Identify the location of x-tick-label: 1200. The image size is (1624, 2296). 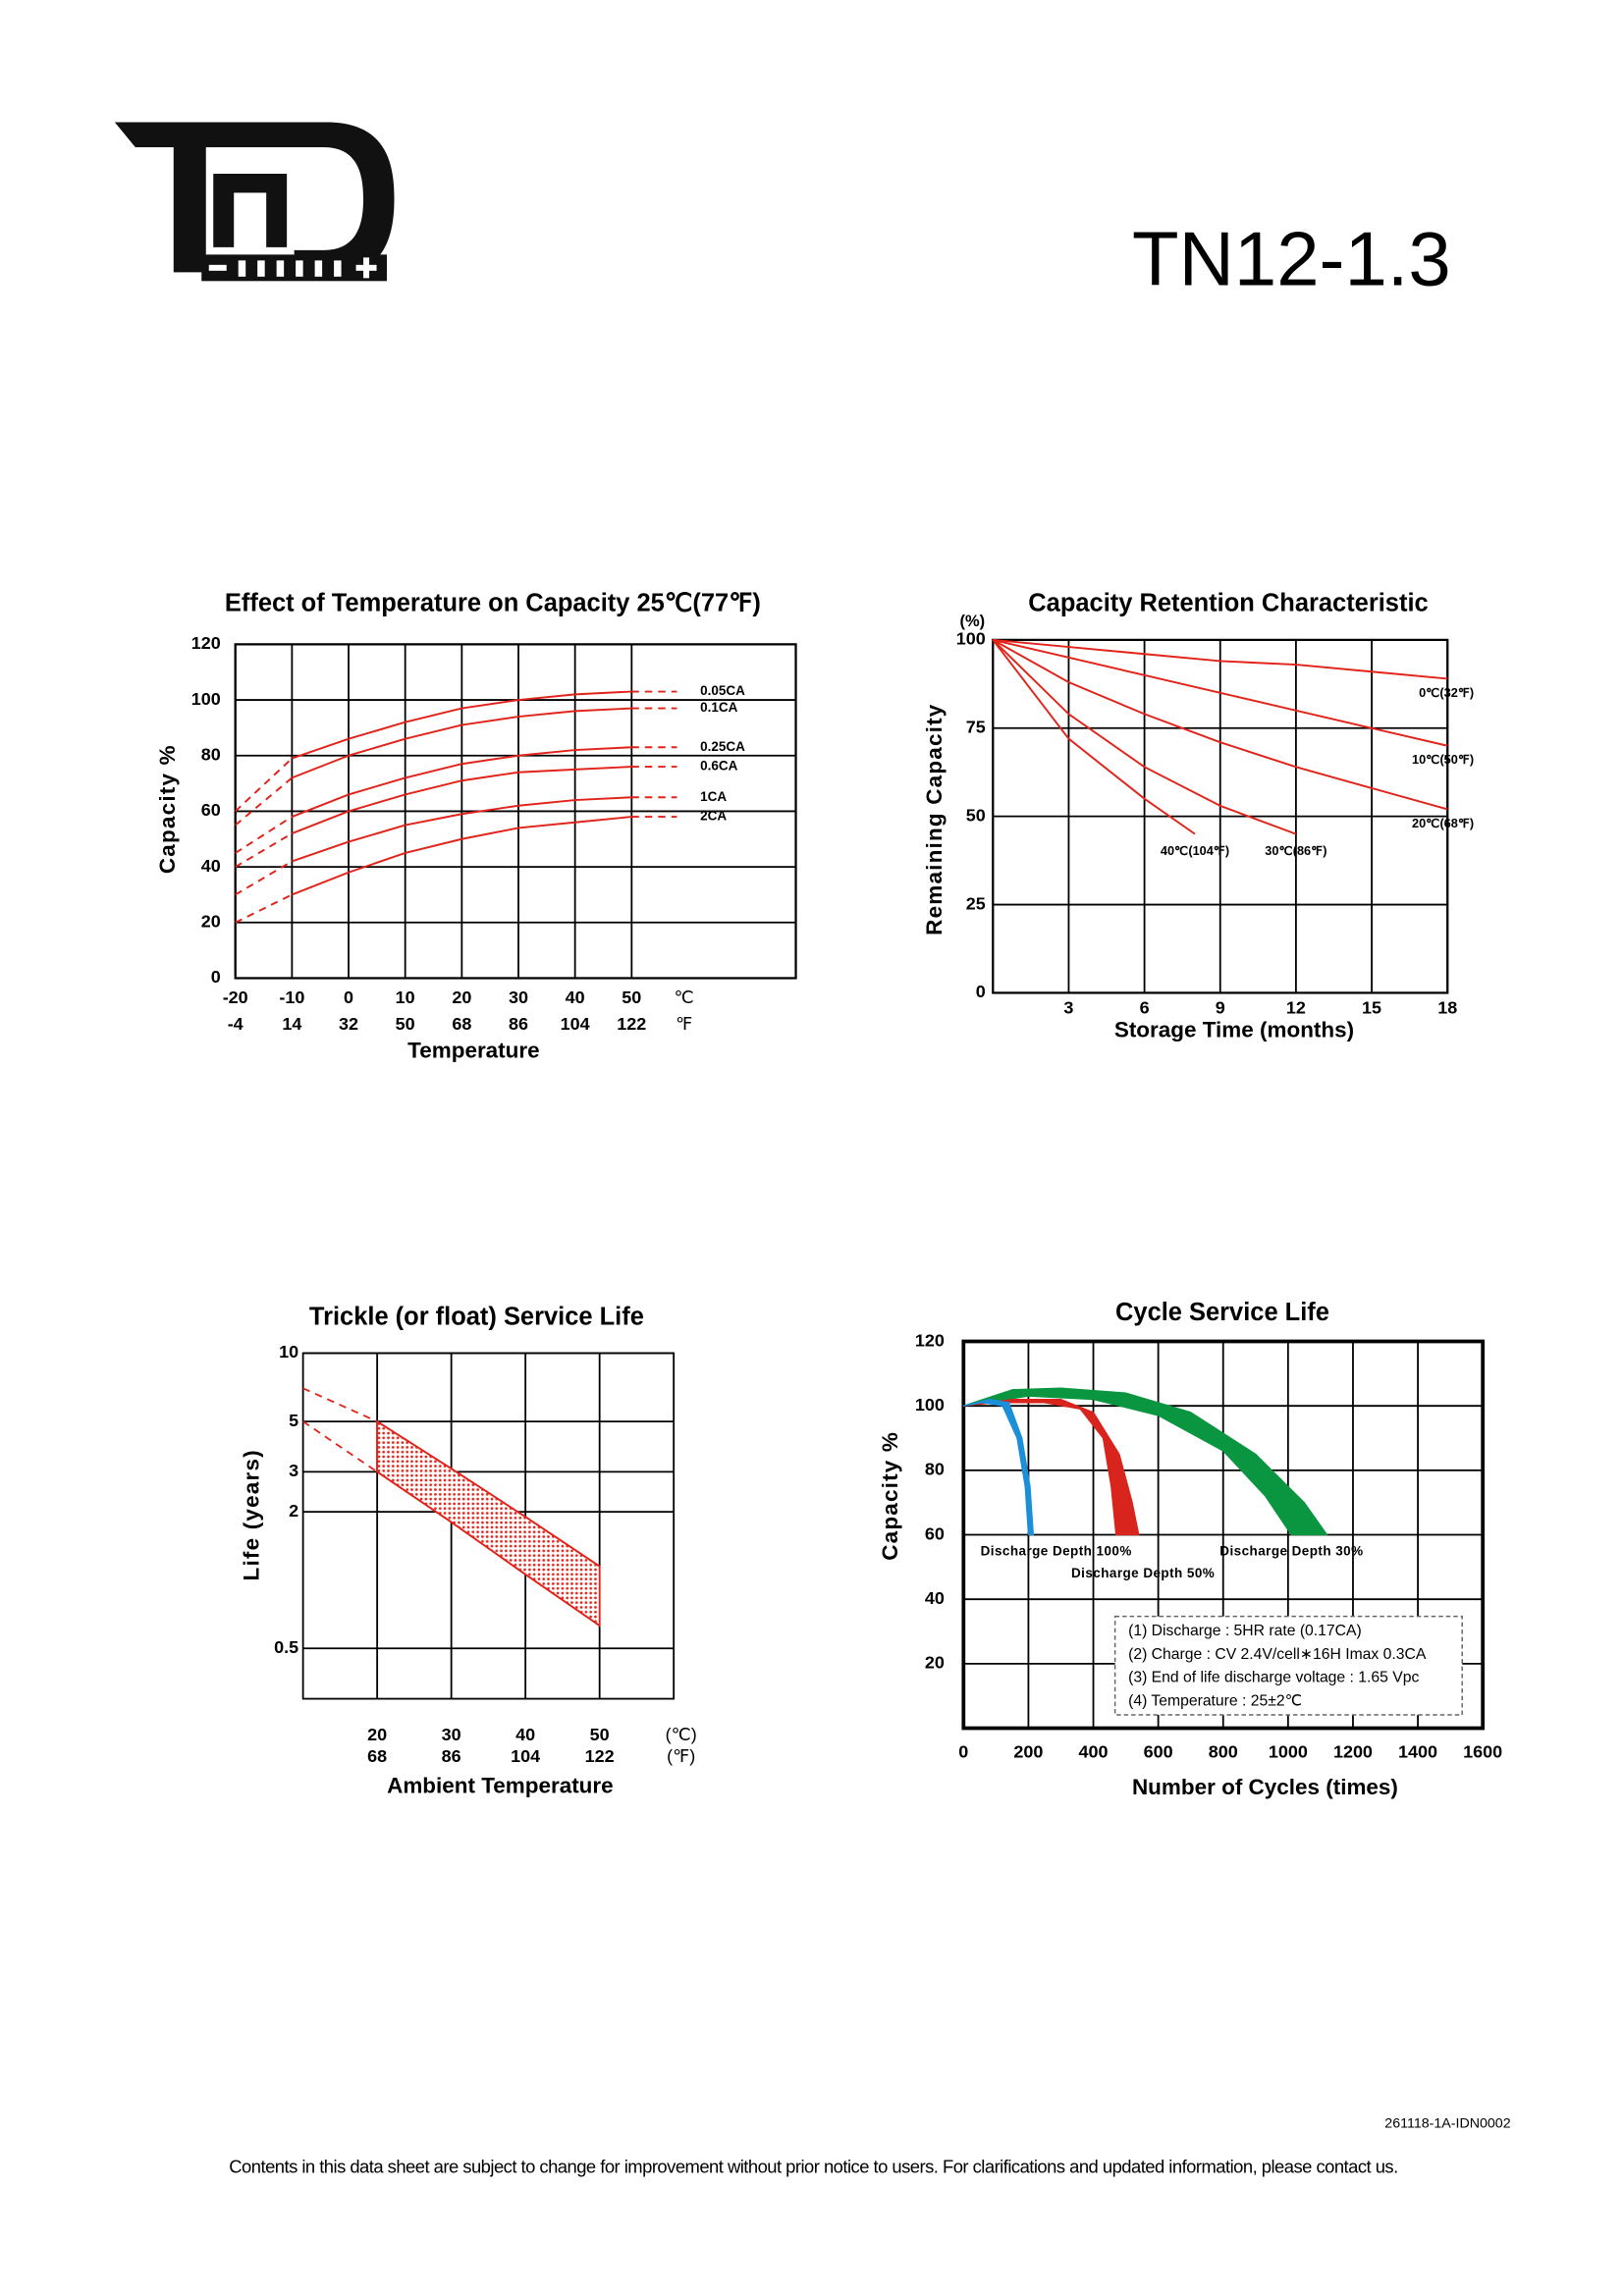
(1353, 1752).